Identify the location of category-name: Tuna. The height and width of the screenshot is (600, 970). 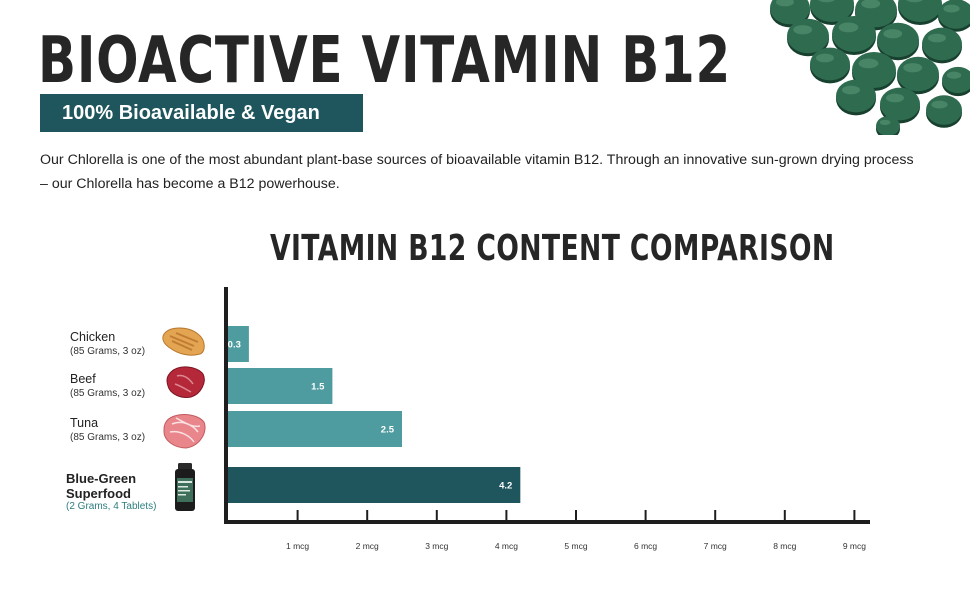
(84, 423).